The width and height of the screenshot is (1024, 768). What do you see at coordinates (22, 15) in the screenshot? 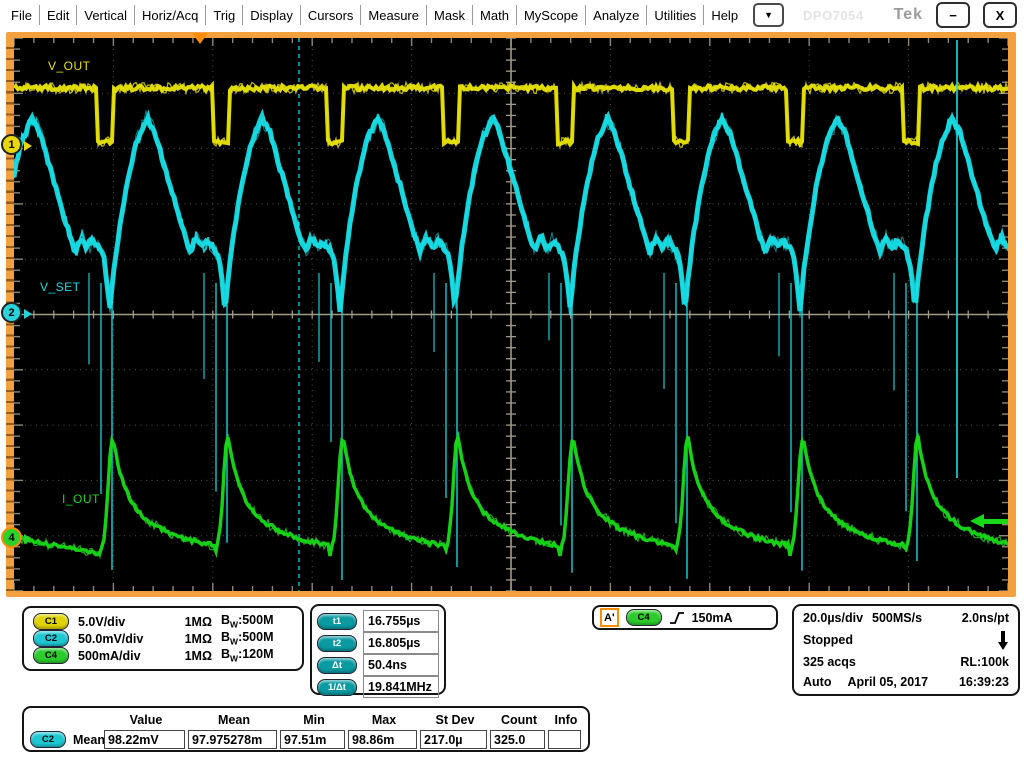
I see `menu-item-file: File` at bounding box center [22, 15].